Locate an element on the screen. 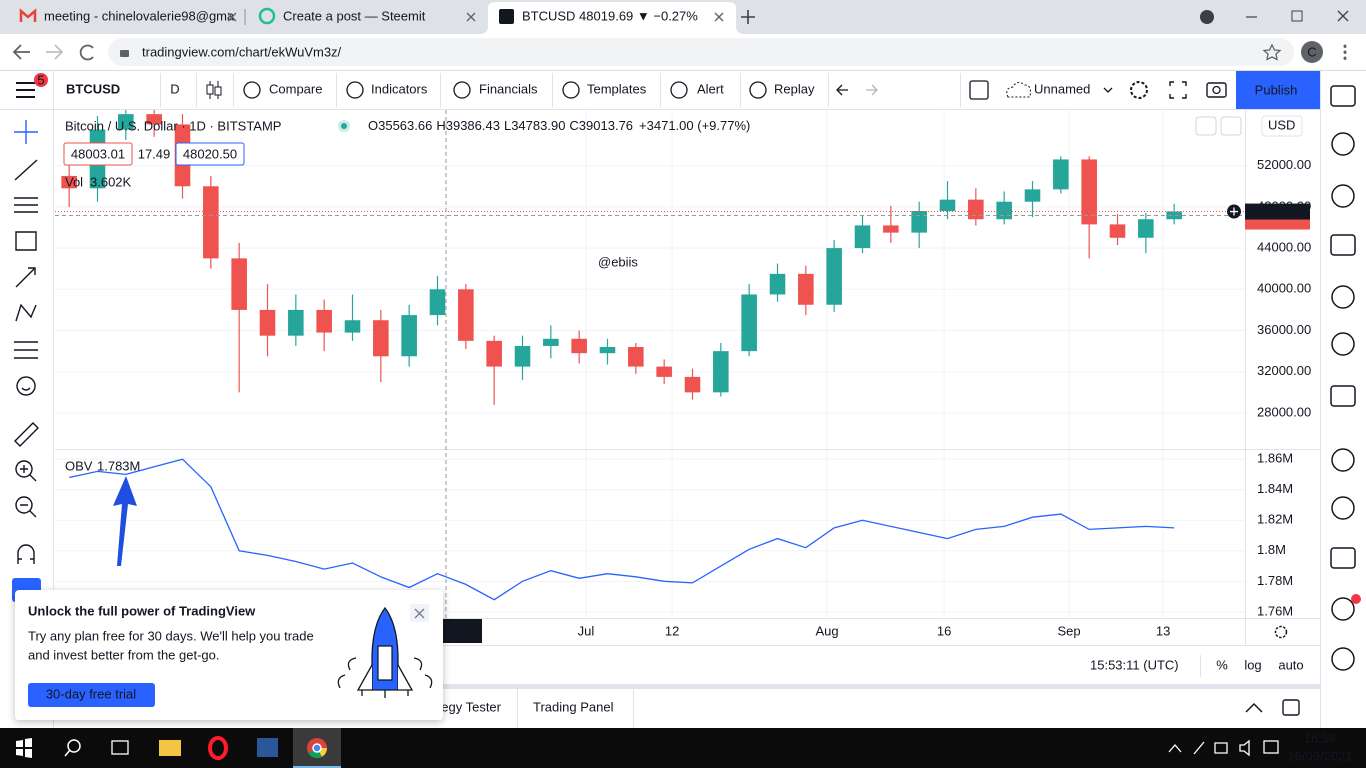  bottom-tab: Trading Panel is located at coordinates (573, 706).